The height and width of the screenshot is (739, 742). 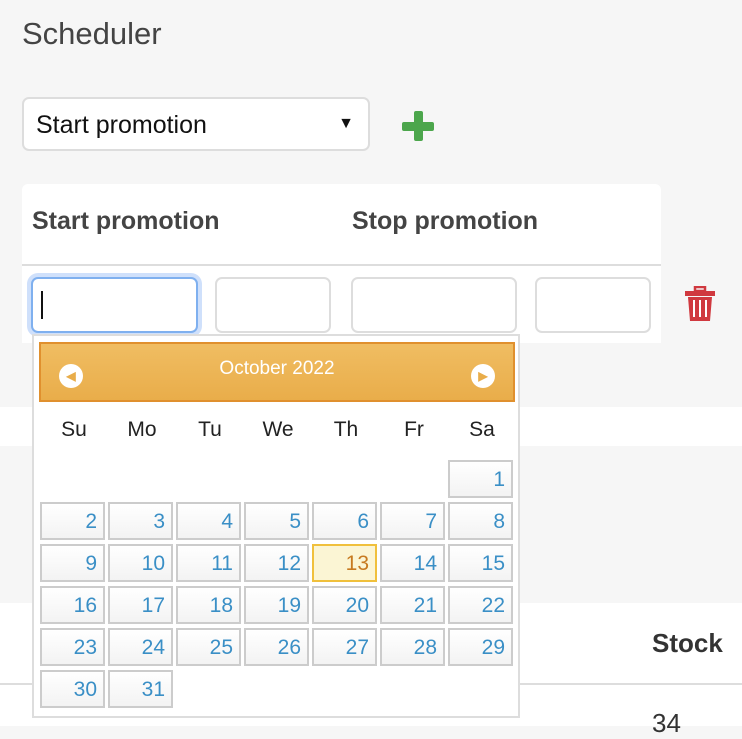 What do you see at coordinates (71, 376) in the screenshot?
I see `prev-month-icon: ◀` at bounding box center [71, 376].